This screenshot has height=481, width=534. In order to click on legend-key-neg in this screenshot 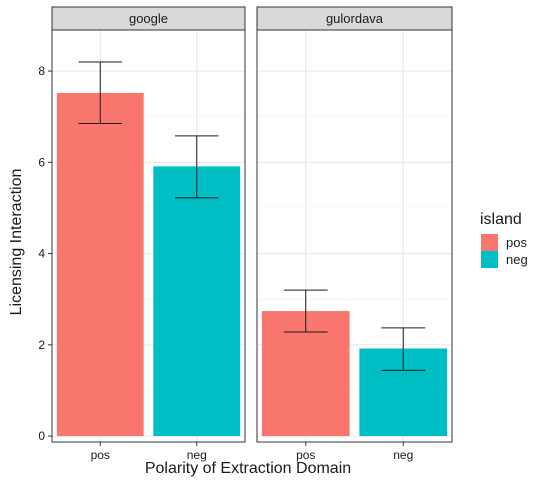, I will do `click(489, 259)`.